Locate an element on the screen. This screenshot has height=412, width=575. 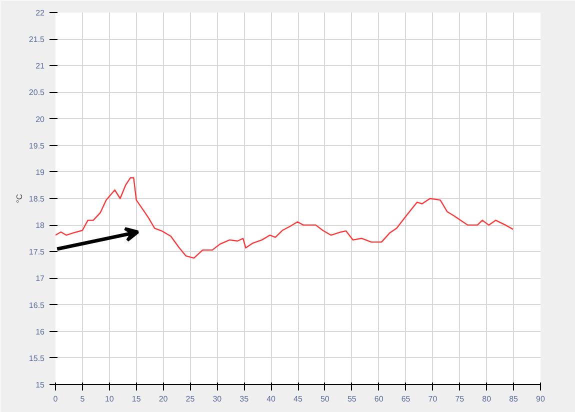
y-tick-label: 20.5 is located at coordinates (37, 93).